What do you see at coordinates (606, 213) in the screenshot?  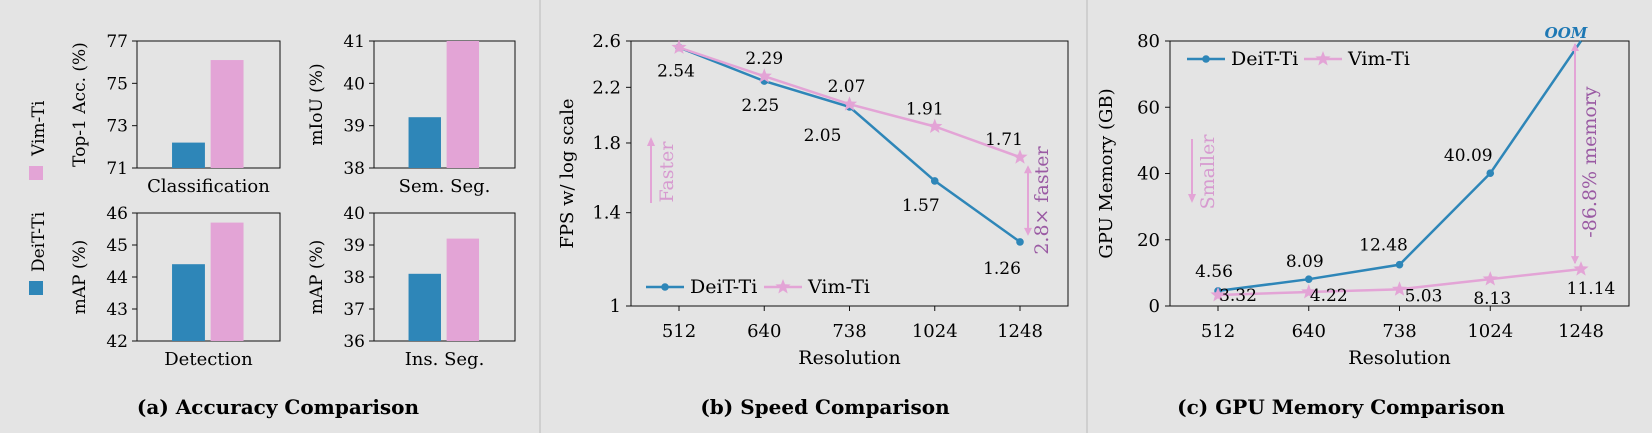 I see `y-tick-label: 1.4` at bounding box center [606, 213].